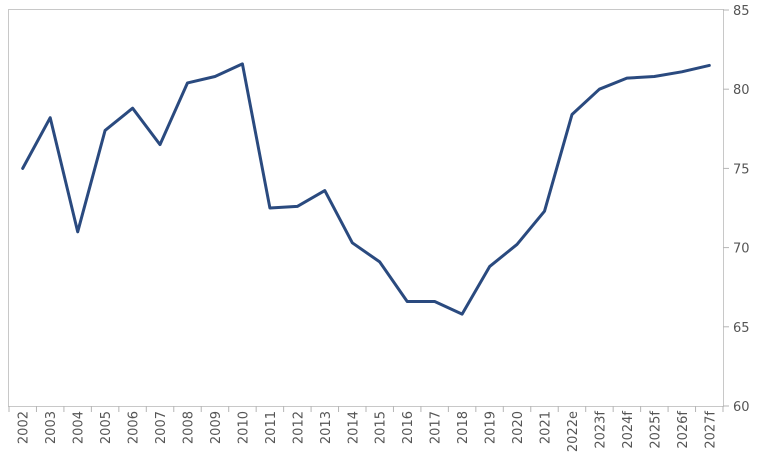 The height and width of the screenshot is (472, 770). What do you see at coordinates (51, 427) in the screenshot?
I see `x-tick-label: 2003` at bounding box center [51, 427].